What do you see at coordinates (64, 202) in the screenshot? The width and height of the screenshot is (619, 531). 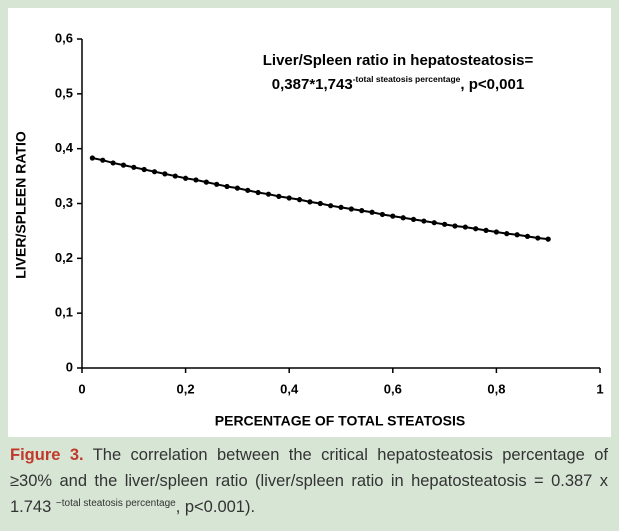 I see `y-tick-label: 0,3` at bounding box center [64, 202].